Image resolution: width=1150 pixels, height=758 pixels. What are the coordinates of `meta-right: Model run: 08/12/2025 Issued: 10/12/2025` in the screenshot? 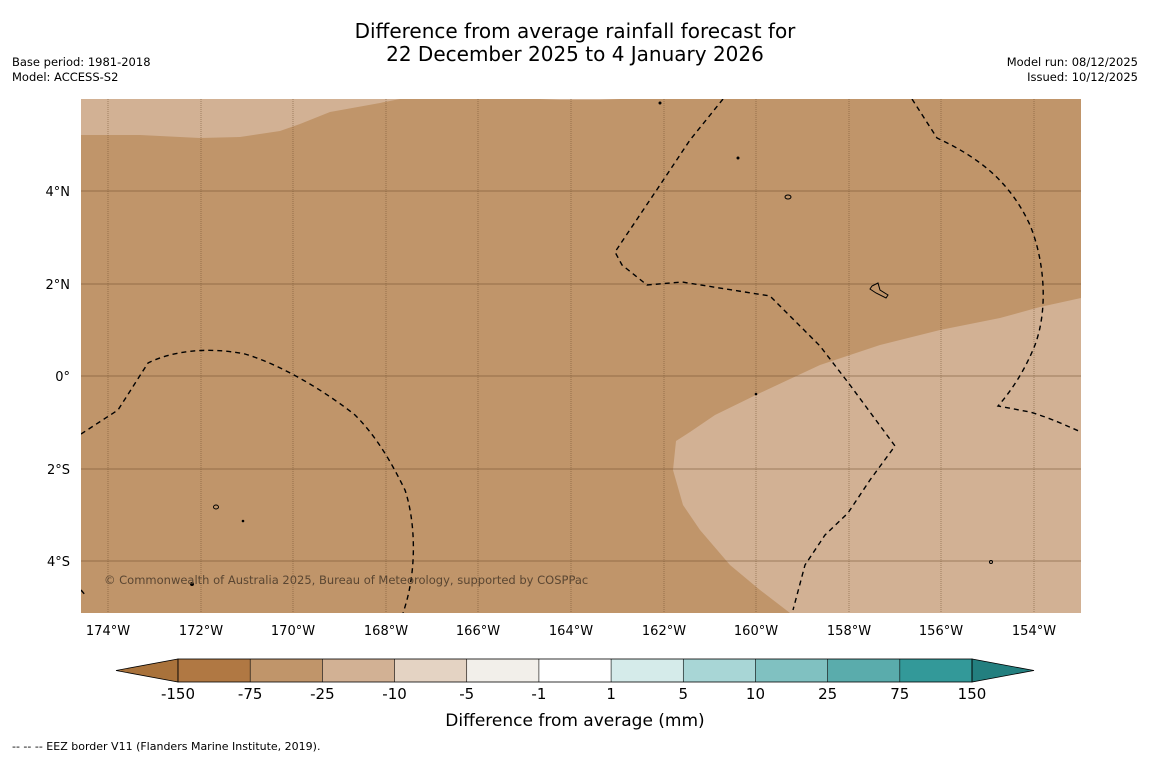 It's located at (1072, 70).